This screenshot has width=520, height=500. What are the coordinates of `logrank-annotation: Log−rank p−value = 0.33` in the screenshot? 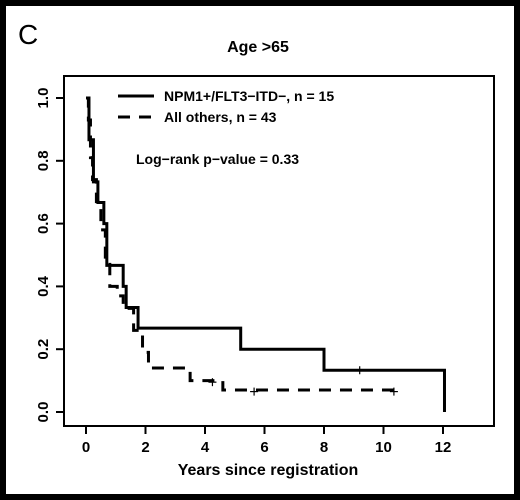 It's located at (217, 159).